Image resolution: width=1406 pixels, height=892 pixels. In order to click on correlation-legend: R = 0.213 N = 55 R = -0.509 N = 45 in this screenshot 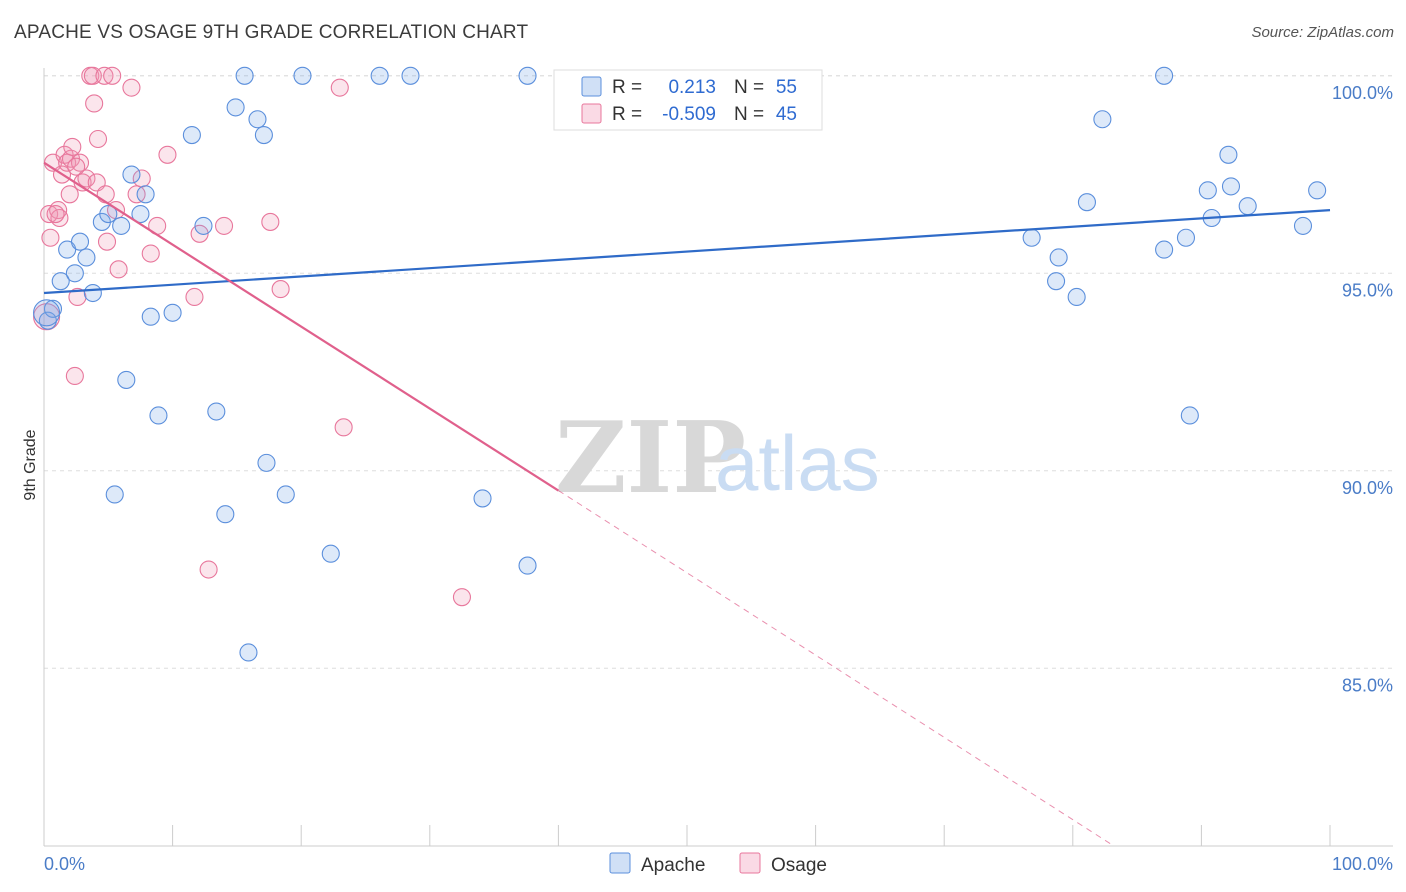, I will do `click(688, 100)`.